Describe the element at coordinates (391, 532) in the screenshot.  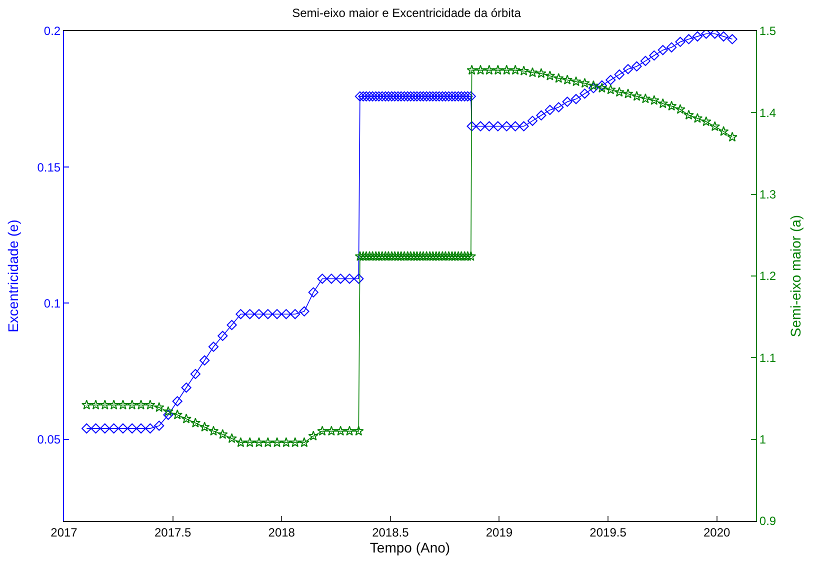
I see `x-tick-label: 2018.5` at that location.